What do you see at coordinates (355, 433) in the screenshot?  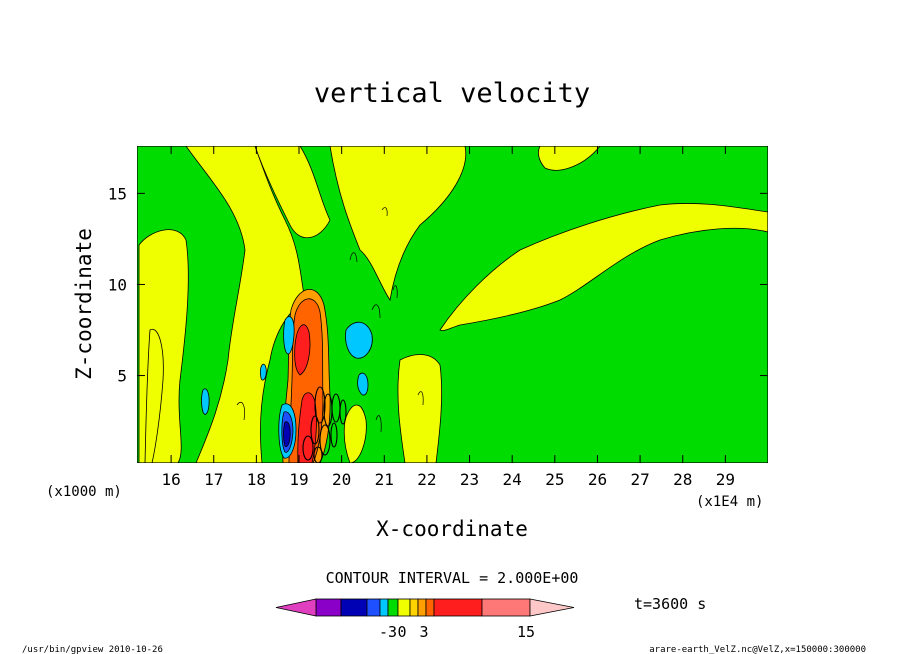 I see `yellow-low-left` at bounding box center [355, 433].